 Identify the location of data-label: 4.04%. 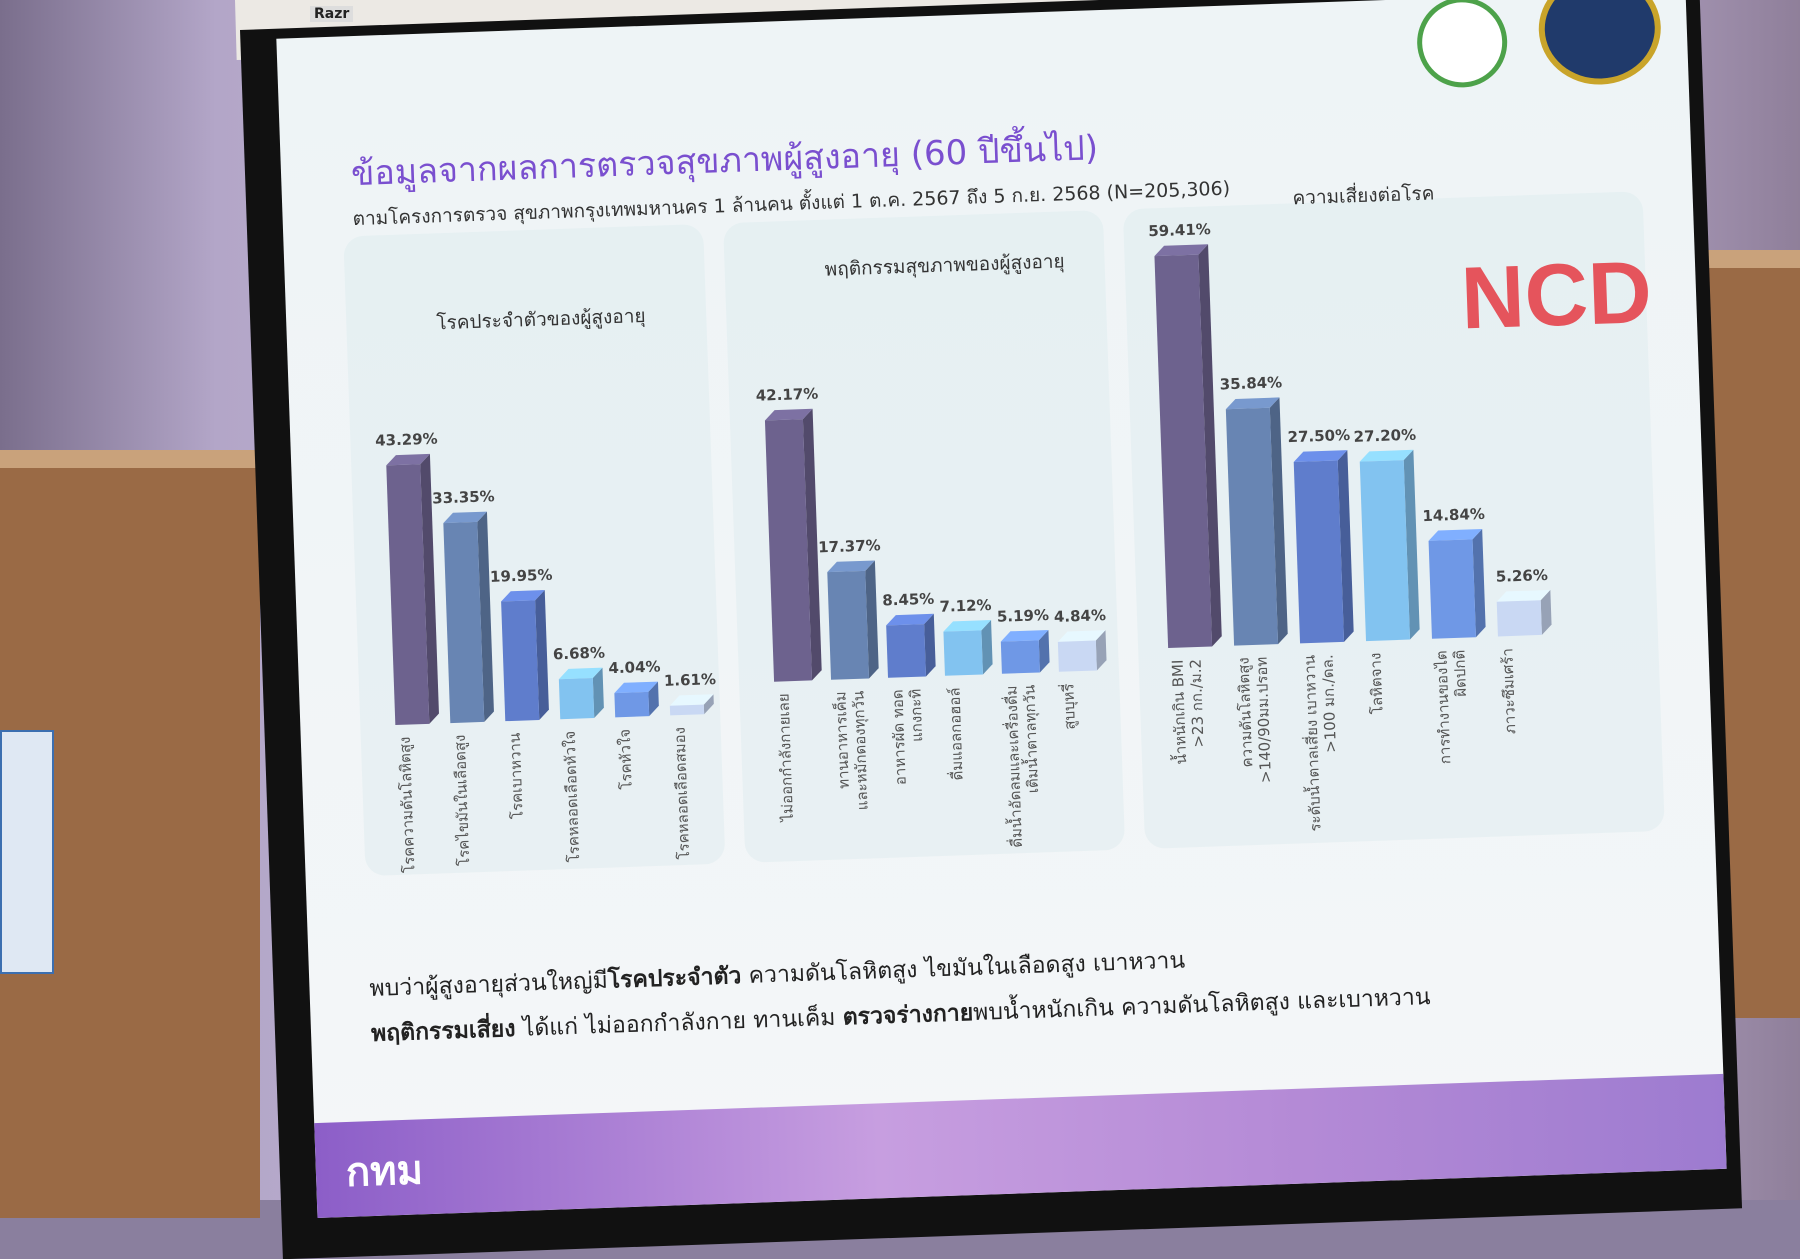
(634, 667).